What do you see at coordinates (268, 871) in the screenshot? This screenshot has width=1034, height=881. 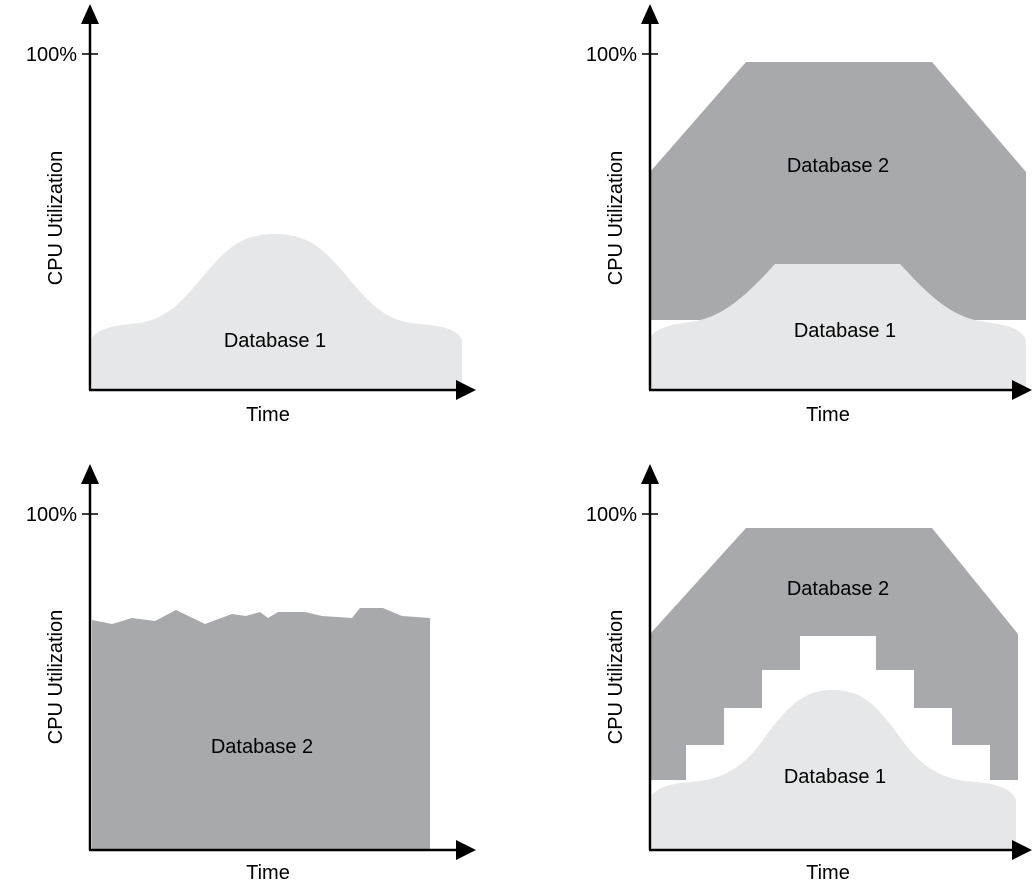 I see `panel-3-x-axis-label: Time` at bounding box center [268, 871].